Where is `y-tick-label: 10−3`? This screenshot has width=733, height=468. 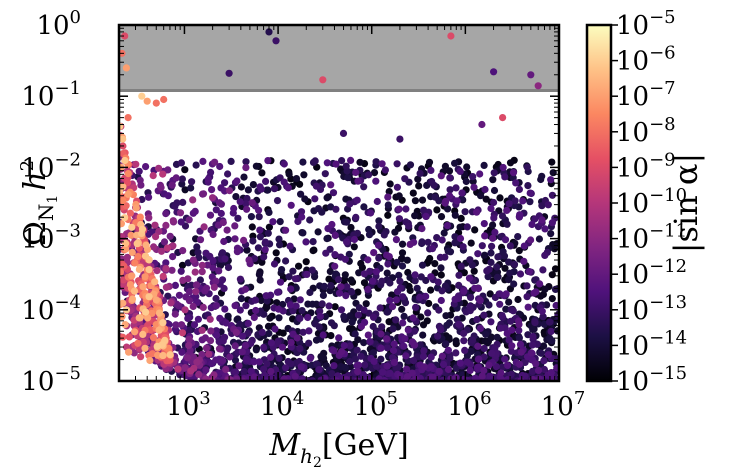
y-tick-label: 10−3 is located at coordinates (51, 238).